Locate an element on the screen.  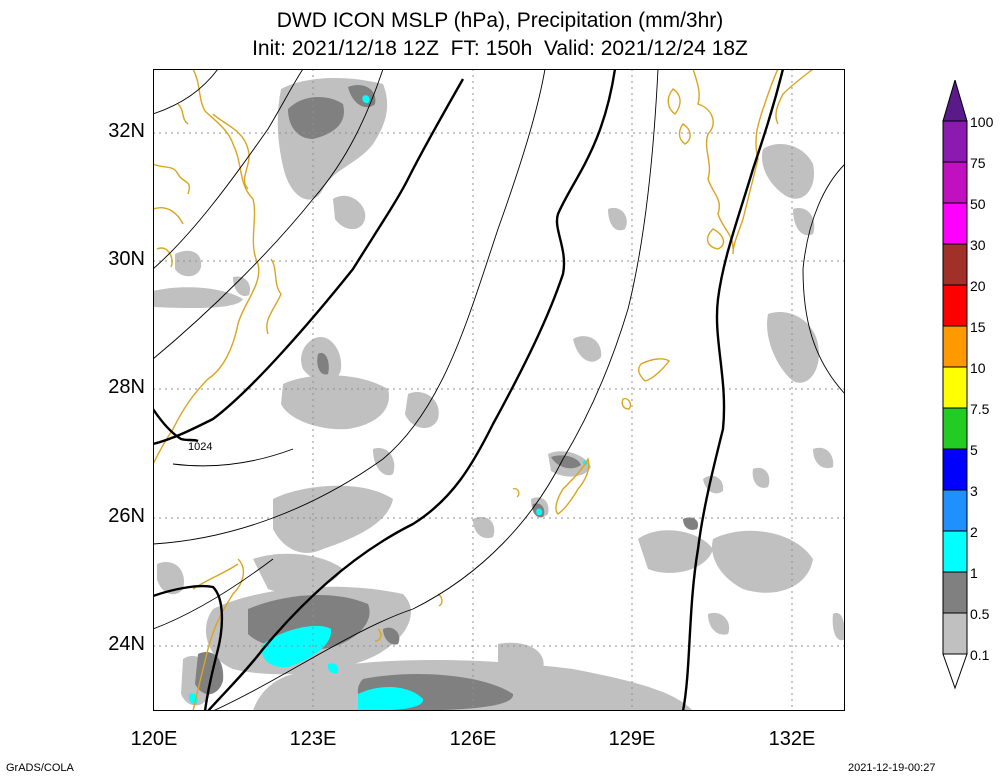
legend-label-5: 5 is located at coordinates (974, 450).